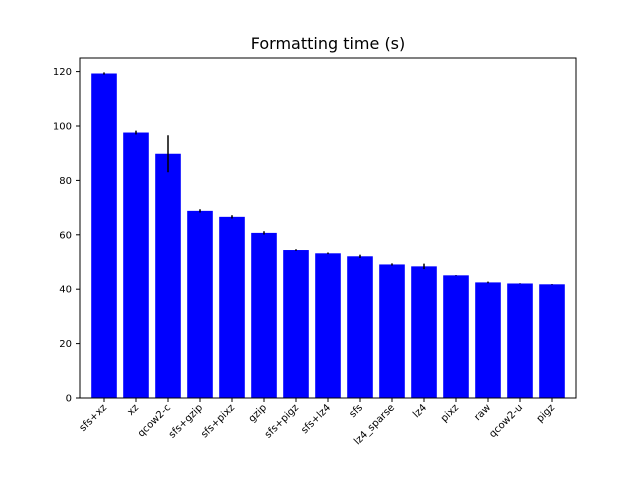  Describe the element at coordinates (62, 127) in the screenshot. I see `y-tick-label: 100` at that location.